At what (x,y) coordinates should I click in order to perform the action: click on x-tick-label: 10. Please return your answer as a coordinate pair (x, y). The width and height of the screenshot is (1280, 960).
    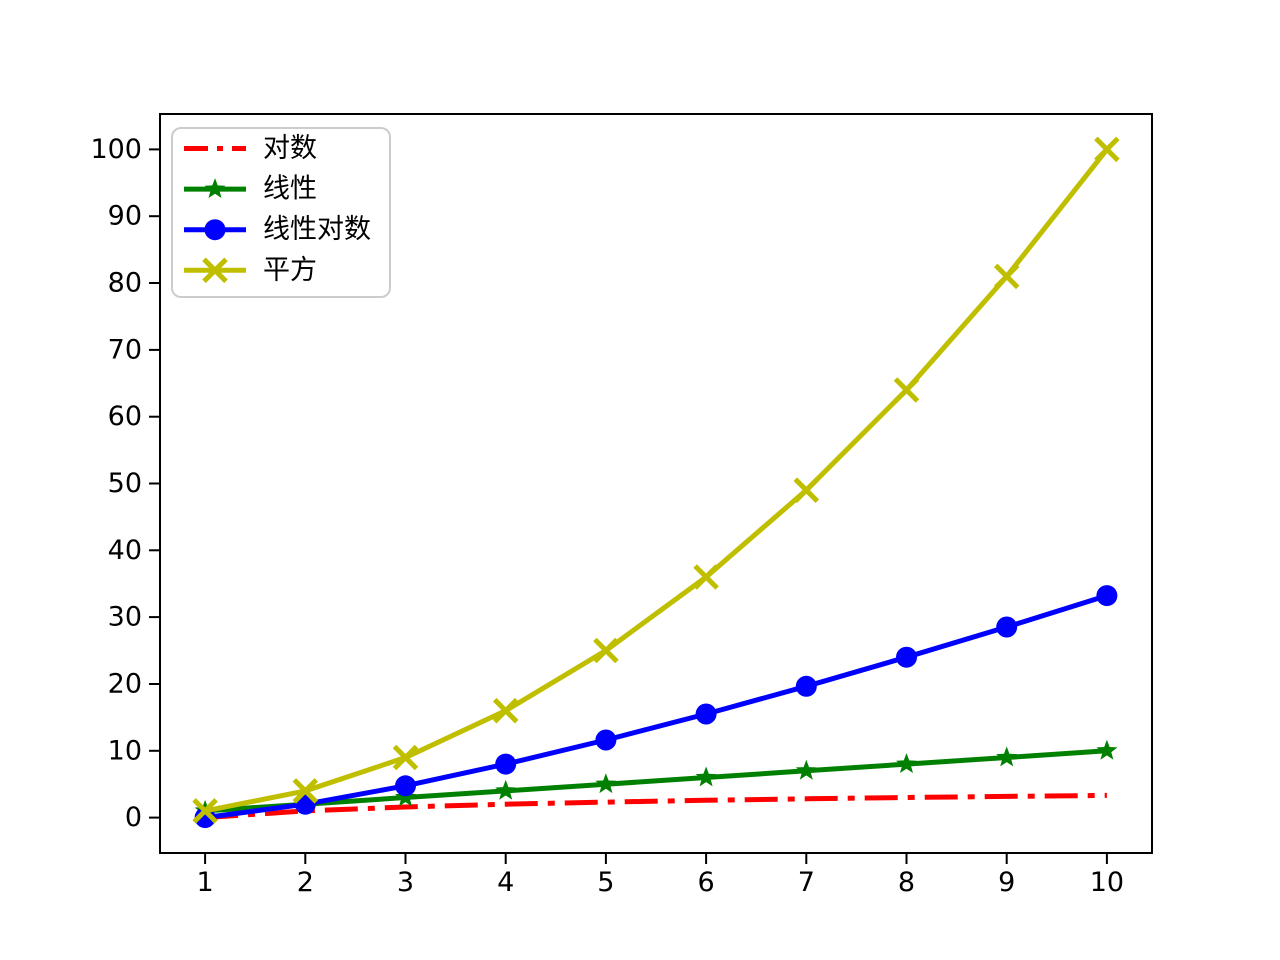
    Looking at the image, I should click on (1107, 882).